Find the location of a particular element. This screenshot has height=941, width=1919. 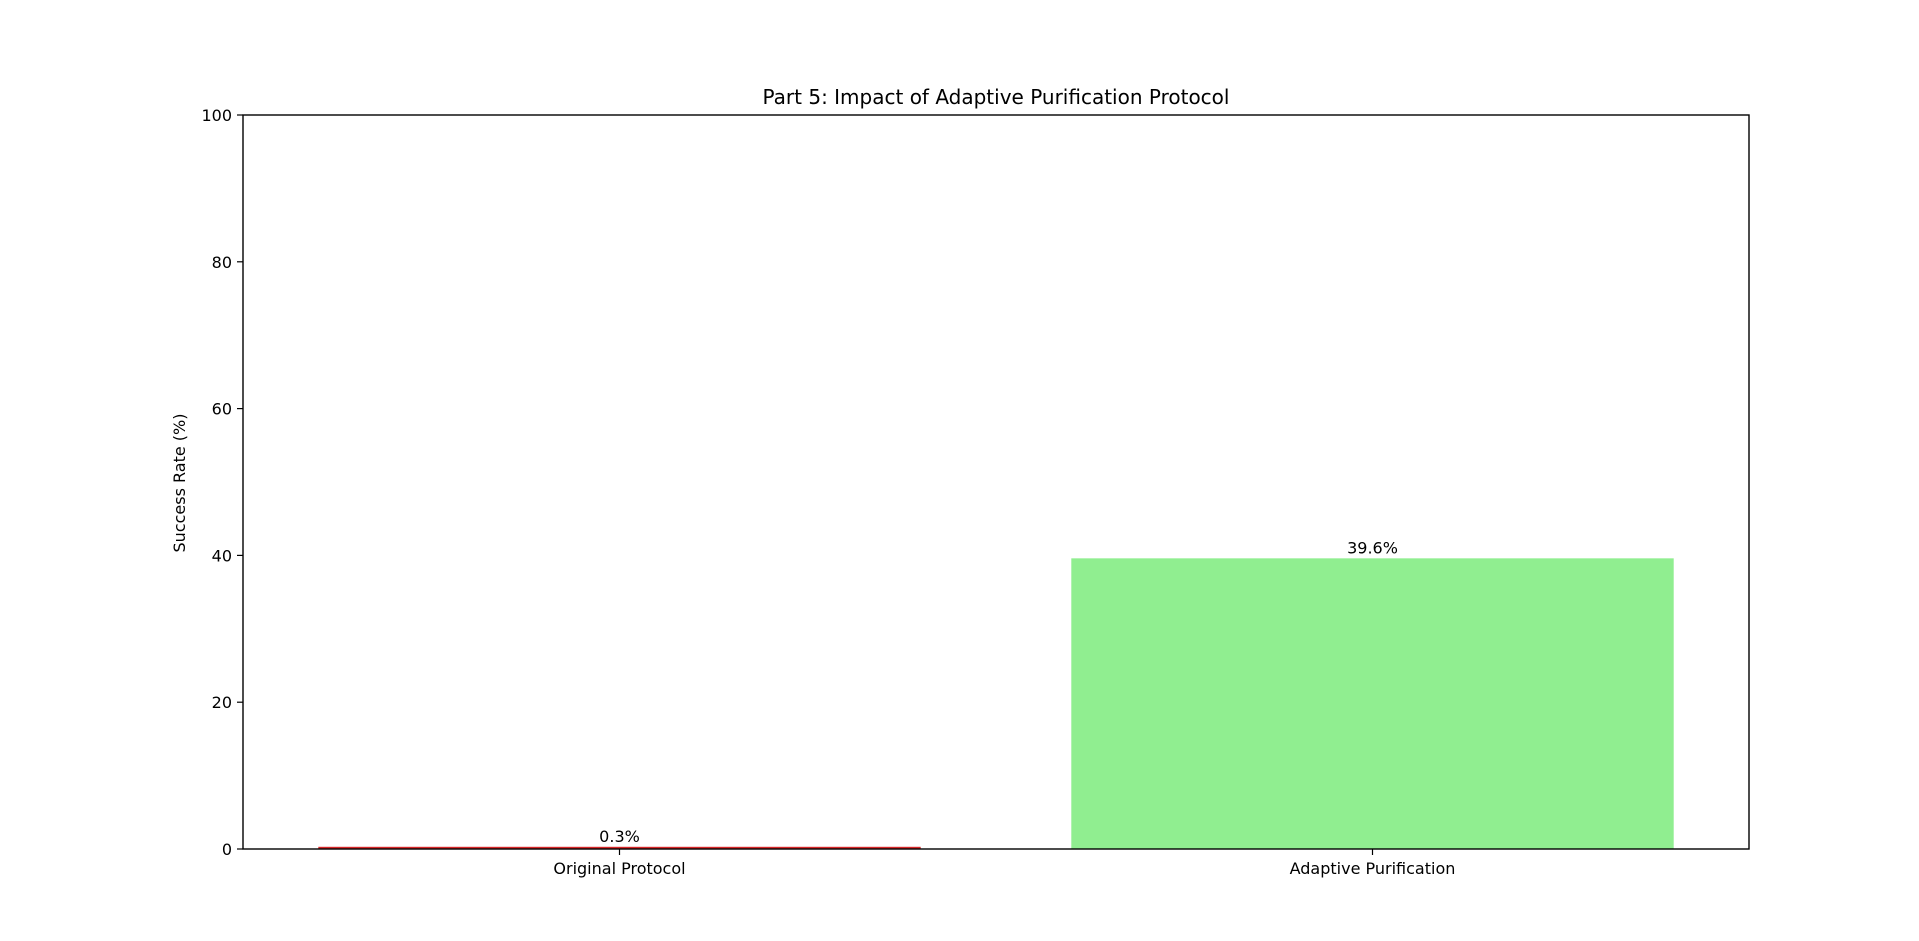

bar-adaptive-purification is located at coordinates (1372, 703).